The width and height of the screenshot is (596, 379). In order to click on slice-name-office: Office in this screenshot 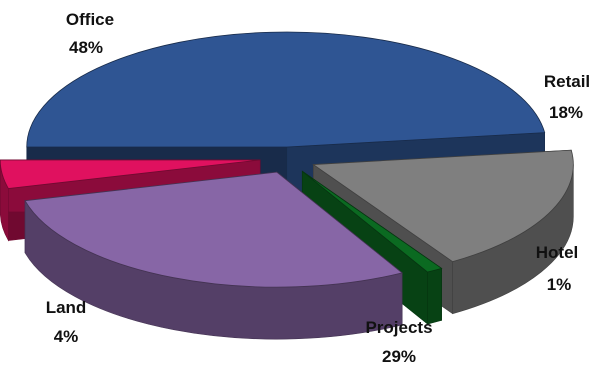, I will do `click(90, 19)`.